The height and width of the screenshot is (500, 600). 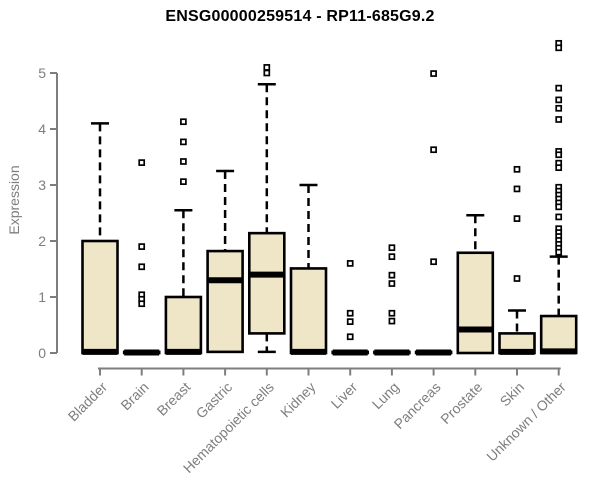 I want to click on x-tick-label: Prostate, so click(x=461, y=403).